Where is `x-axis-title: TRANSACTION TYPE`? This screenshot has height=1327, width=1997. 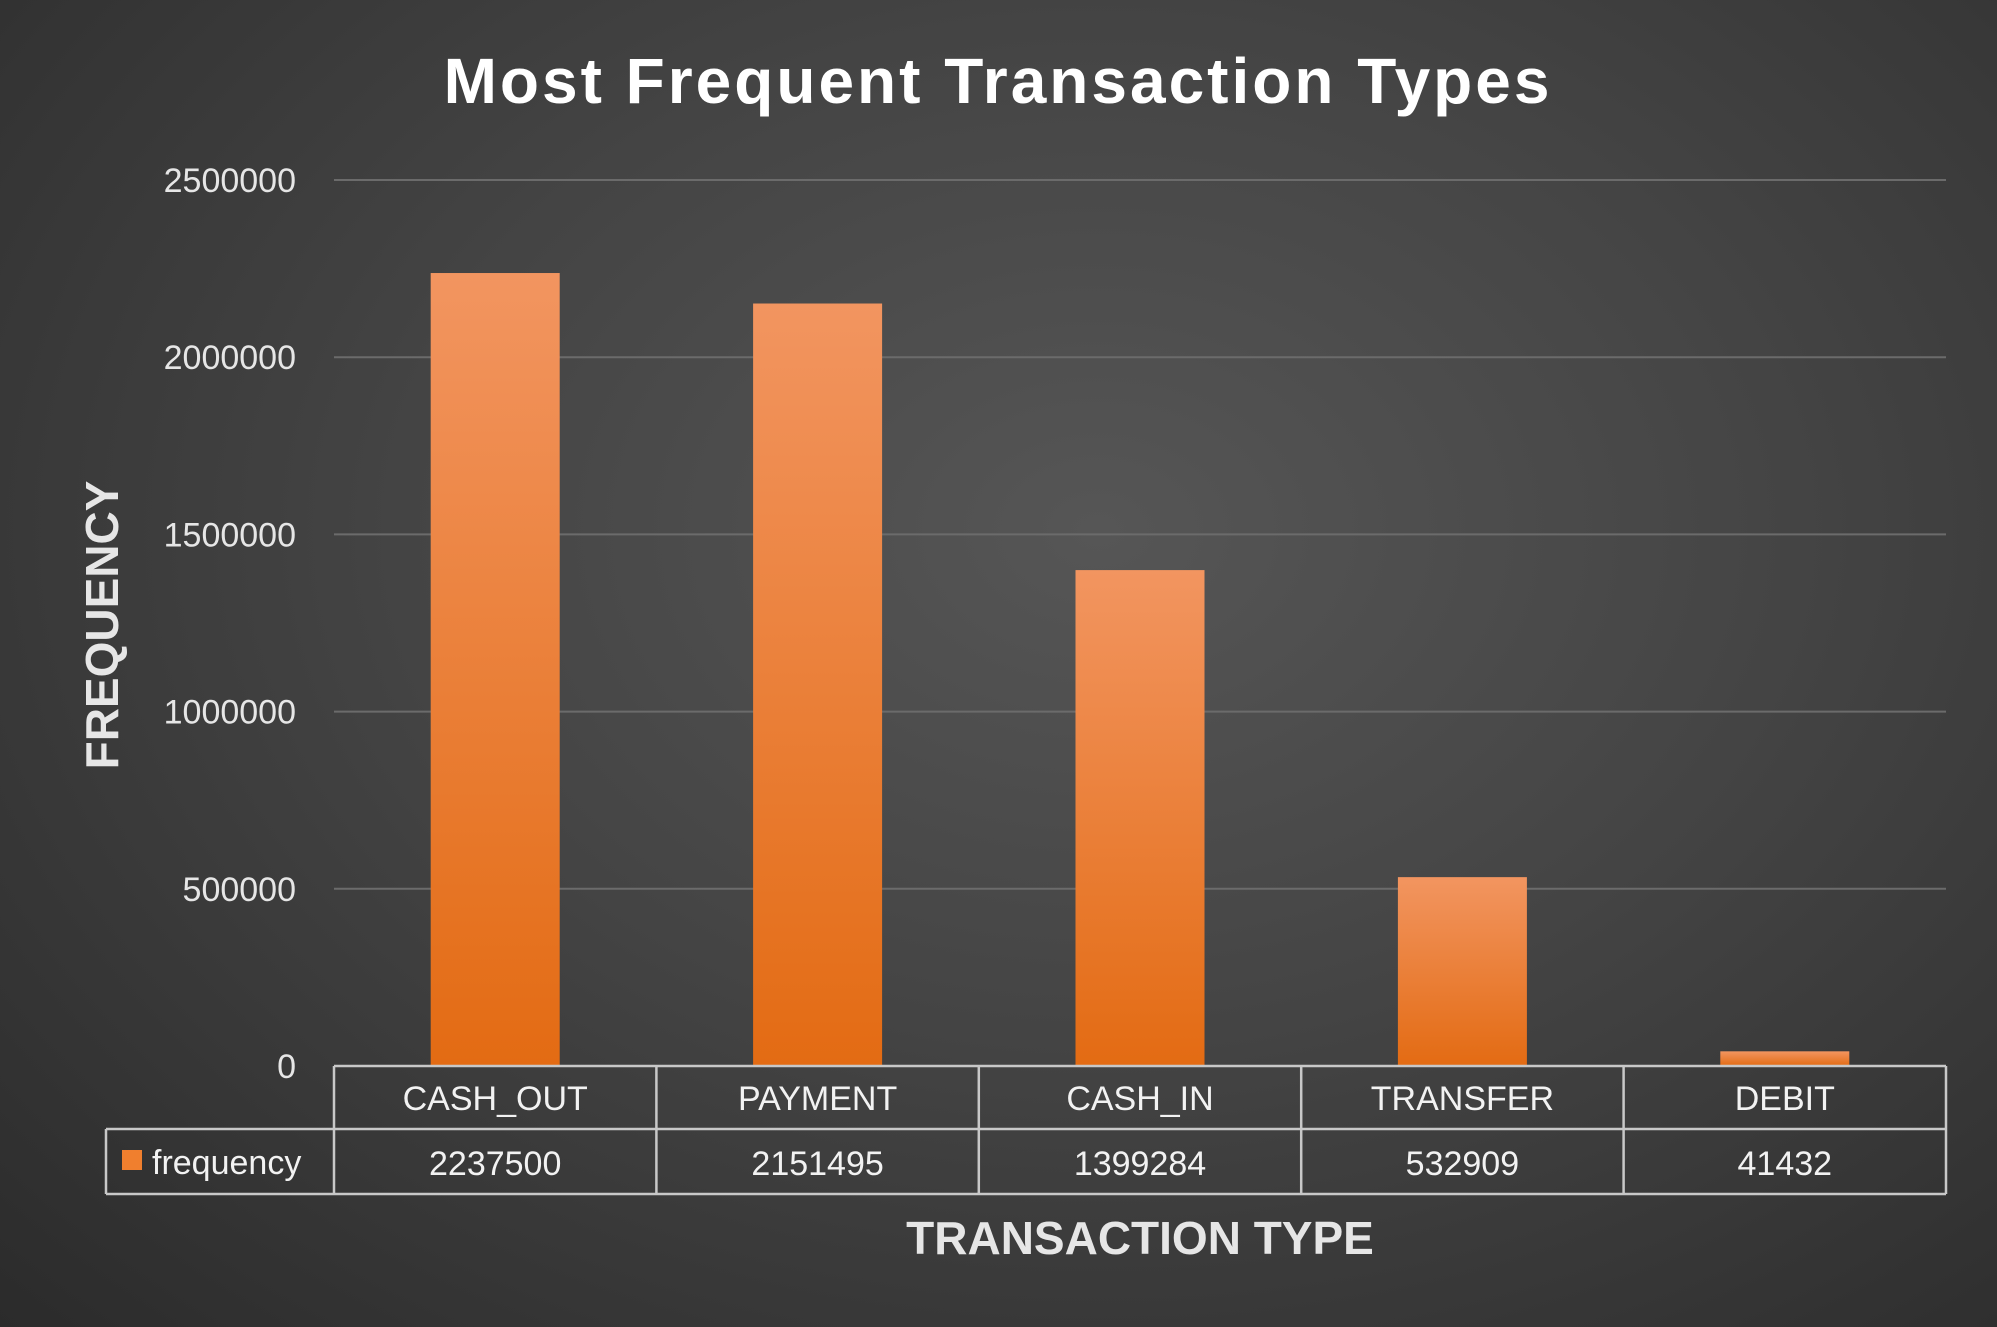
x-axis-title: TRANSACTION TYPE is located at coordinates (1140, 1238).